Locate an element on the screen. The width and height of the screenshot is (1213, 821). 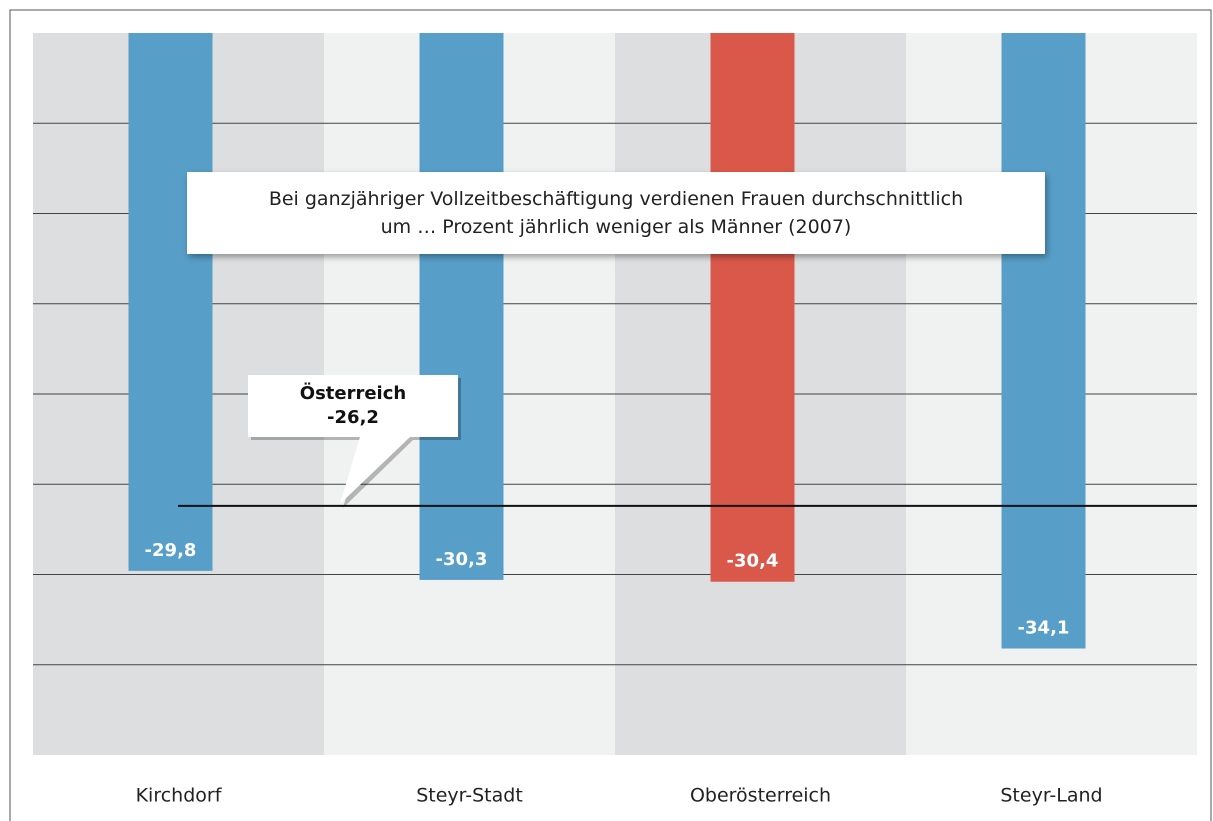
reference-label: Österreich is located at coordinates (353, 393).